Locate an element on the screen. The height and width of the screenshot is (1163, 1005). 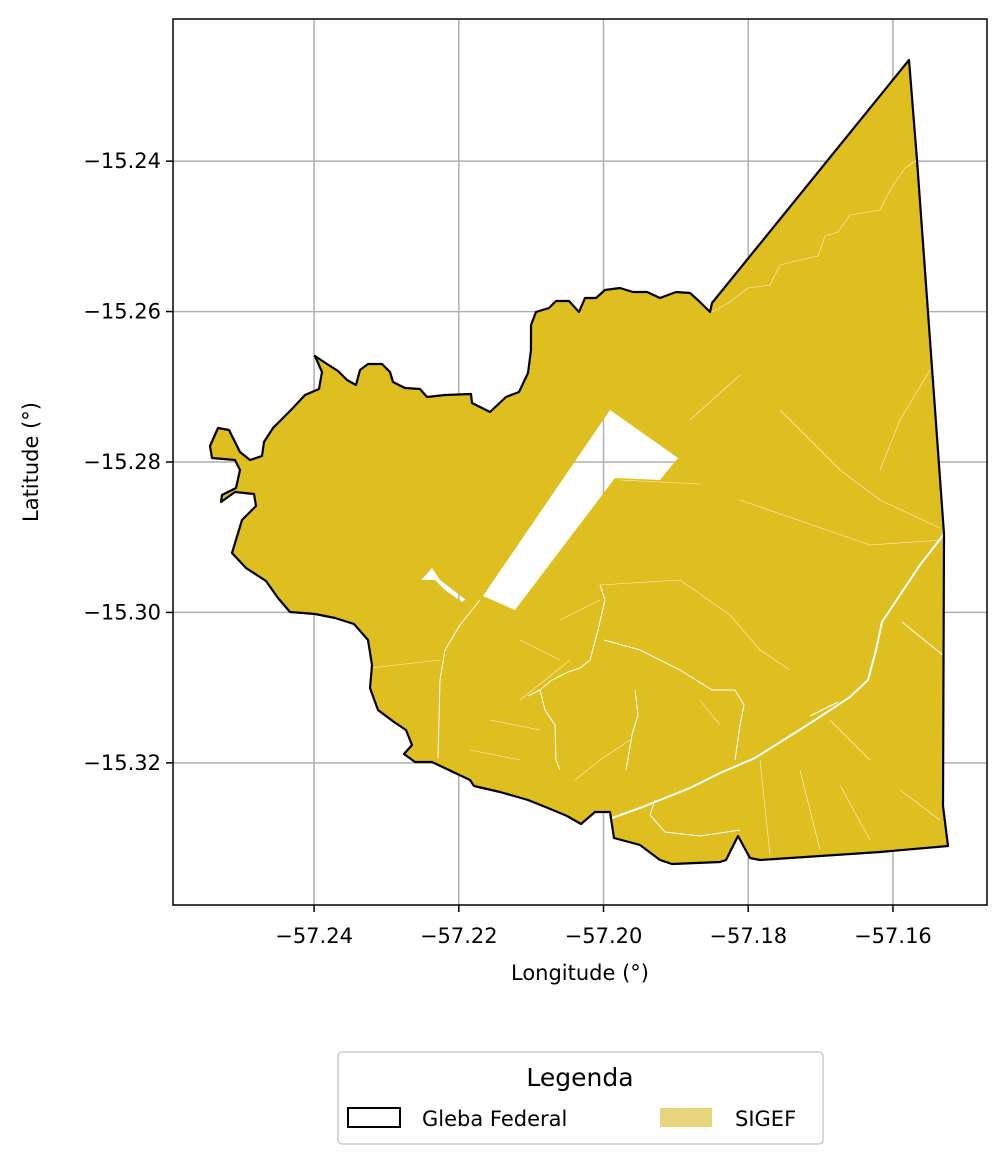
y-tick-label: −15.26 is located at coordinates (122, 312).